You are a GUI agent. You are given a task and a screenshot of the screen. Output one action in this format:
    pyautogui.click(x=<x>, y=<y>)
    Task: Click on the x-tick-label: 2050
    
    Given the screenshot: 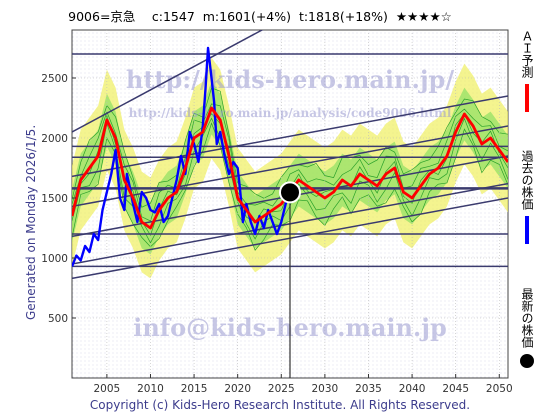 What is the action you would take?
    pyautogui.click(x=499, y=389)
    